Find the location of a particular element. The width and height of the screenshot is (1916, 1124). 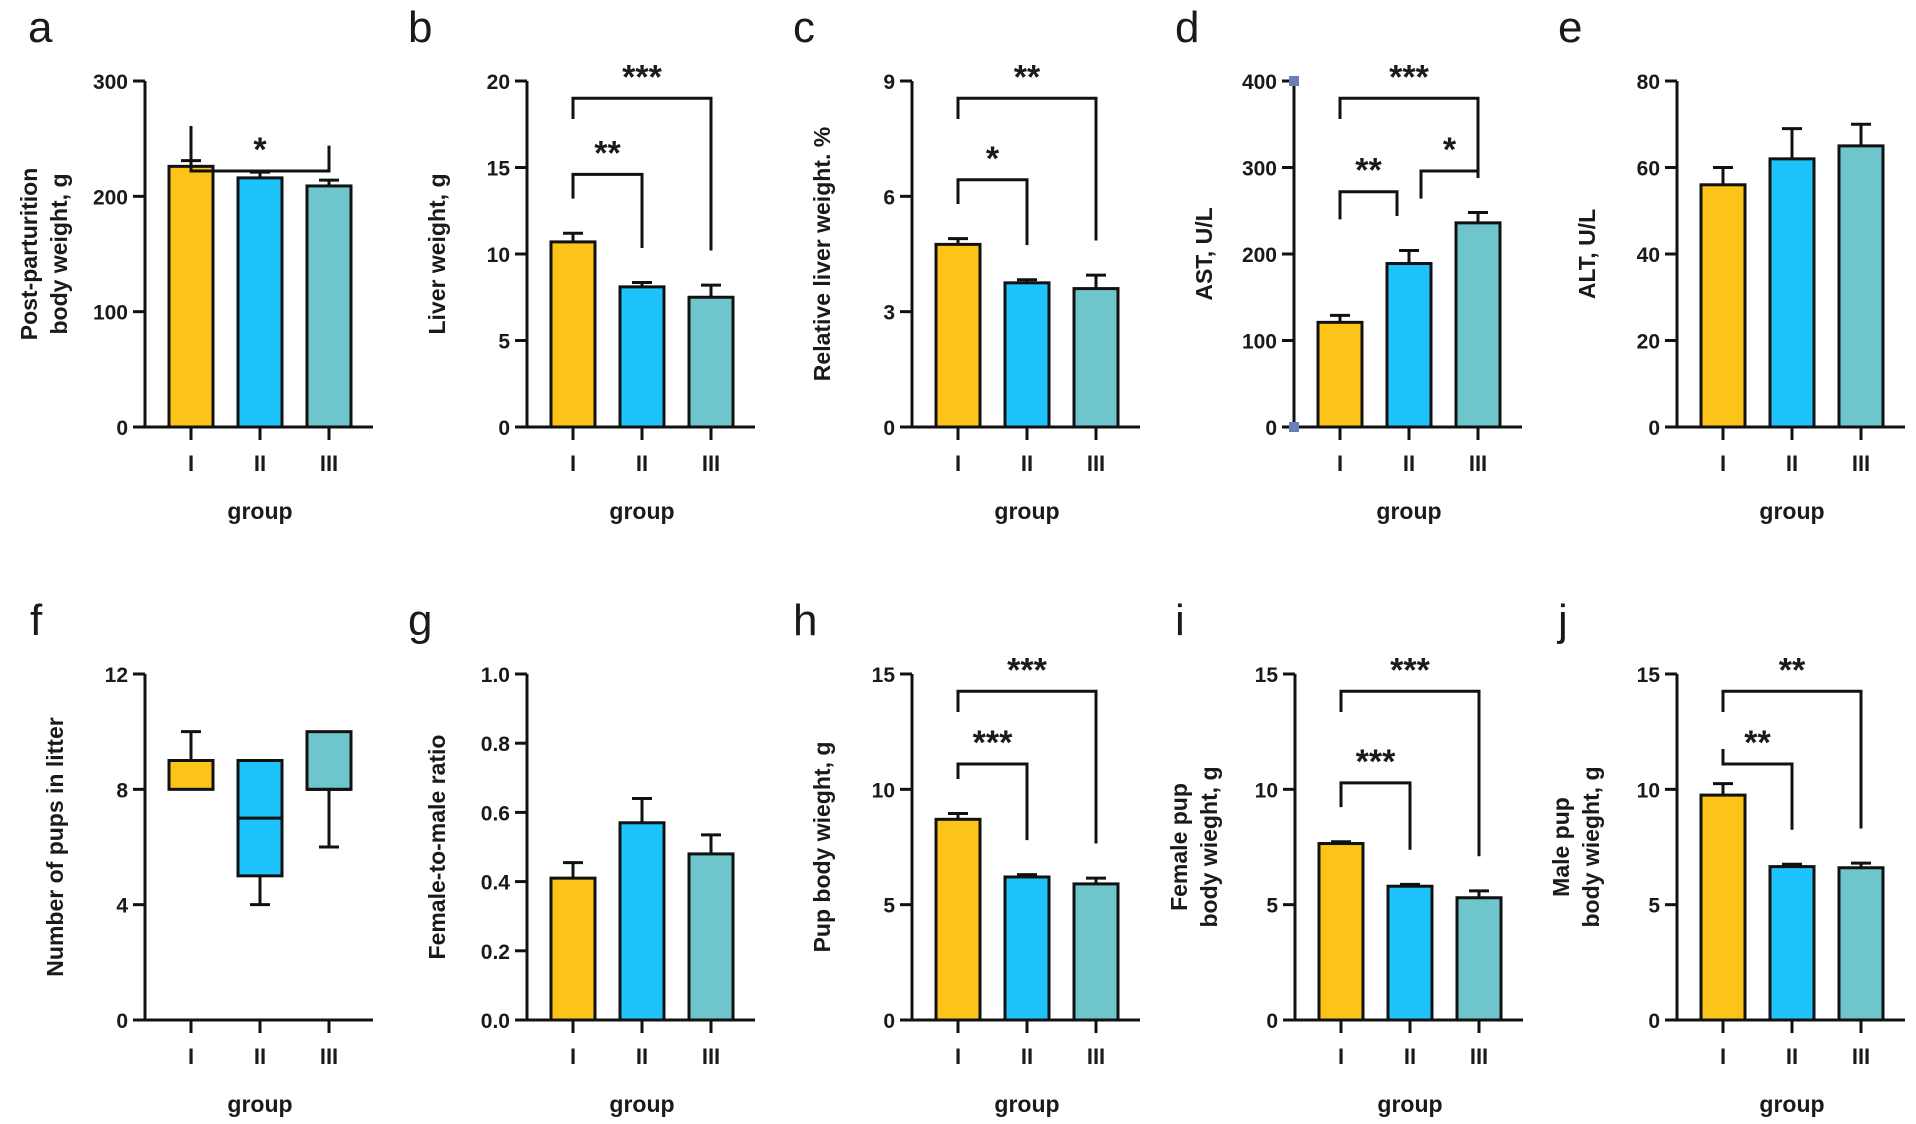

y-axis-title: ALT, U/L is located at coordinates (1587, 254).